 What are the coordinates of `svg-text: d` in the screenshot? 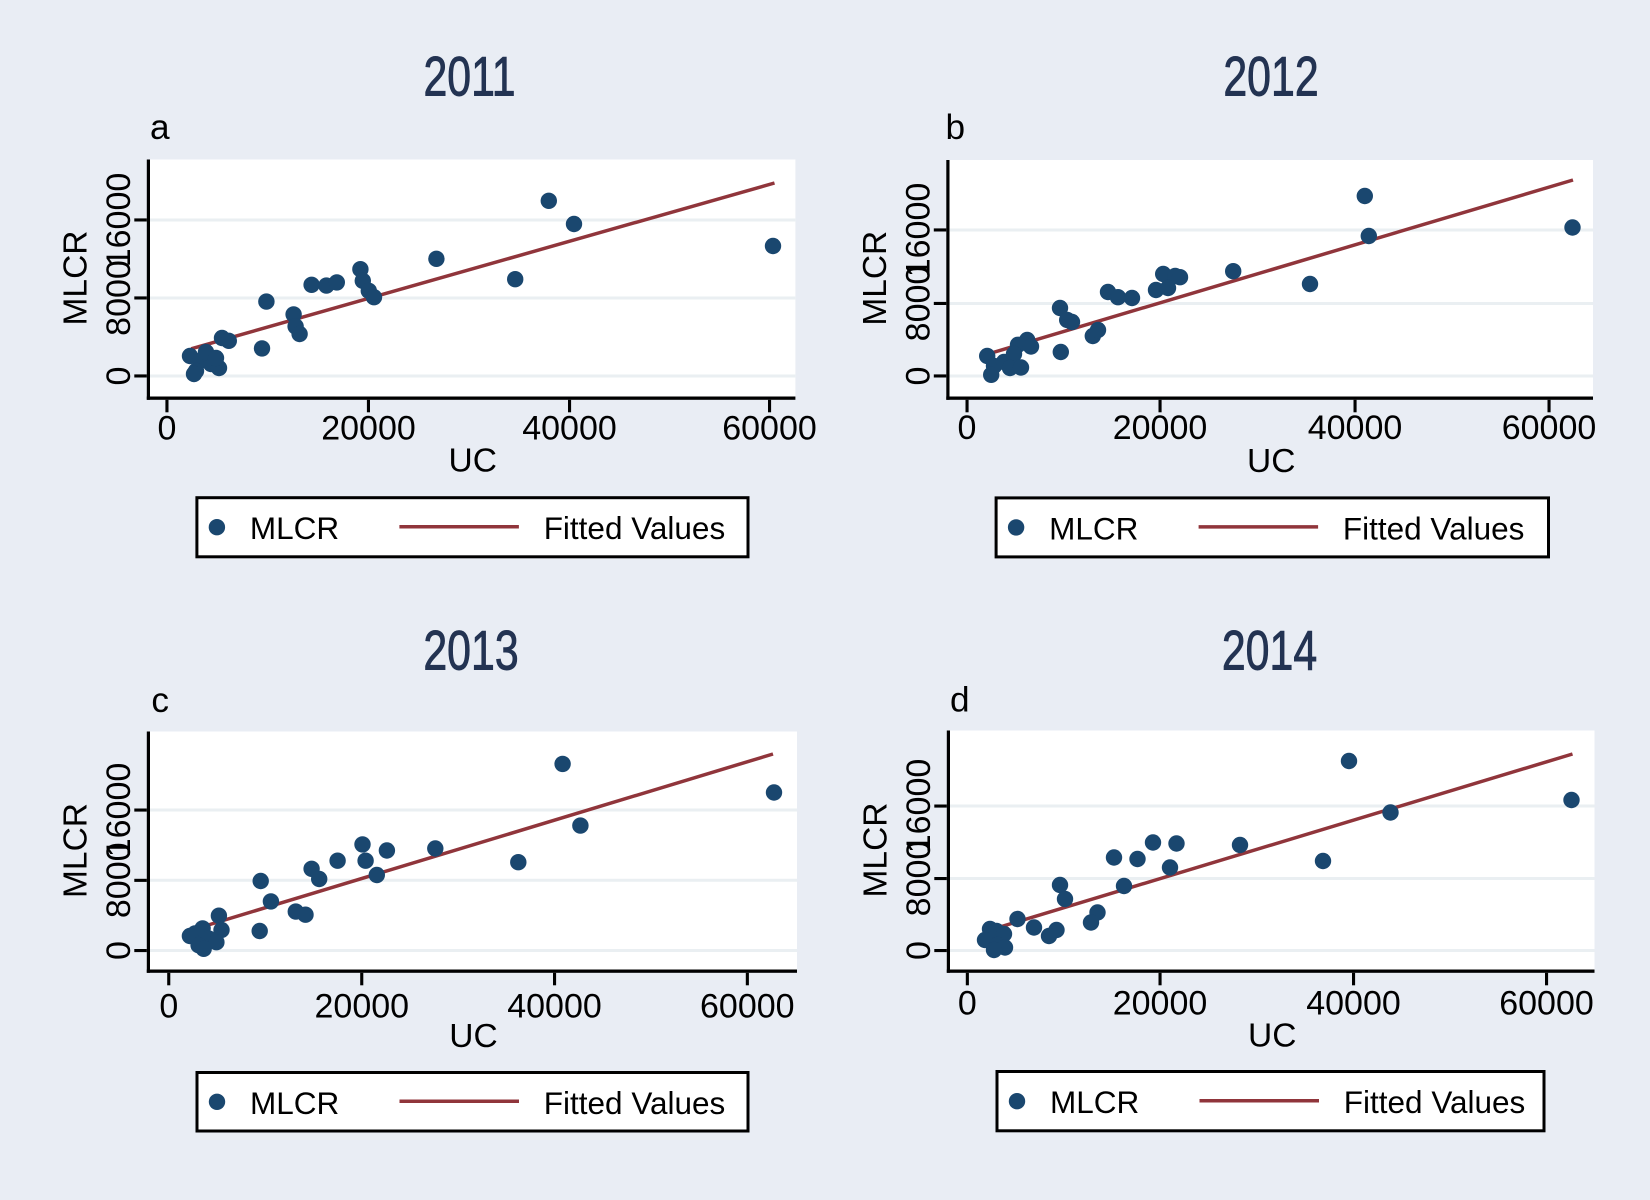 It's located at (960, 700).